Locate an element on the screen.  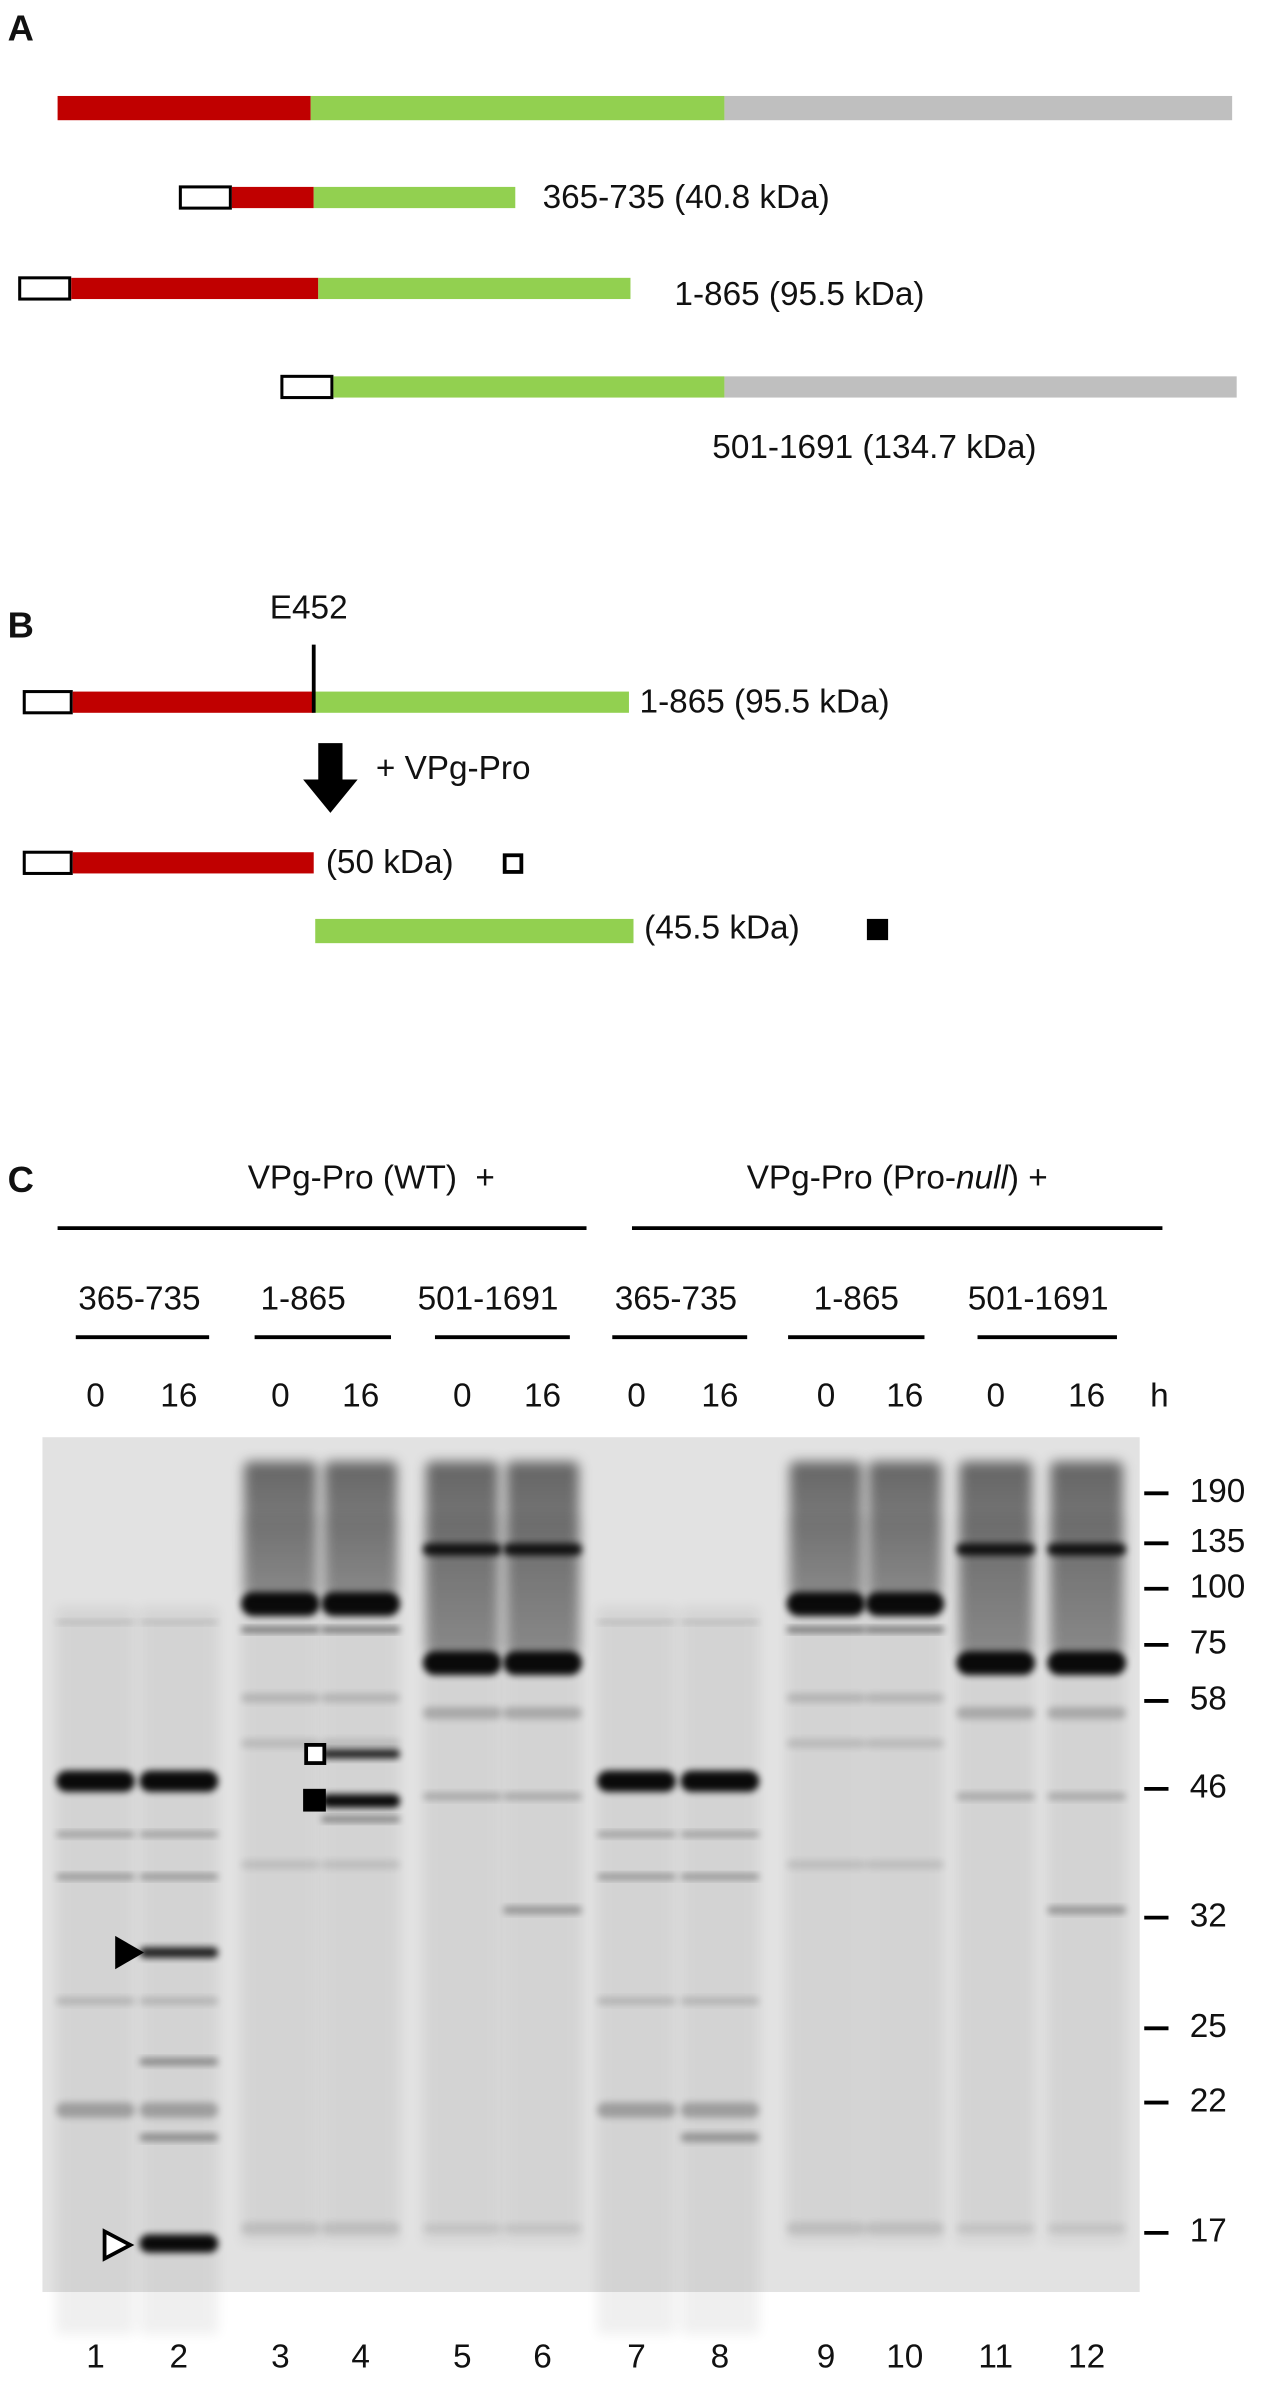
domain-gray is located at coordinates (980, 387).